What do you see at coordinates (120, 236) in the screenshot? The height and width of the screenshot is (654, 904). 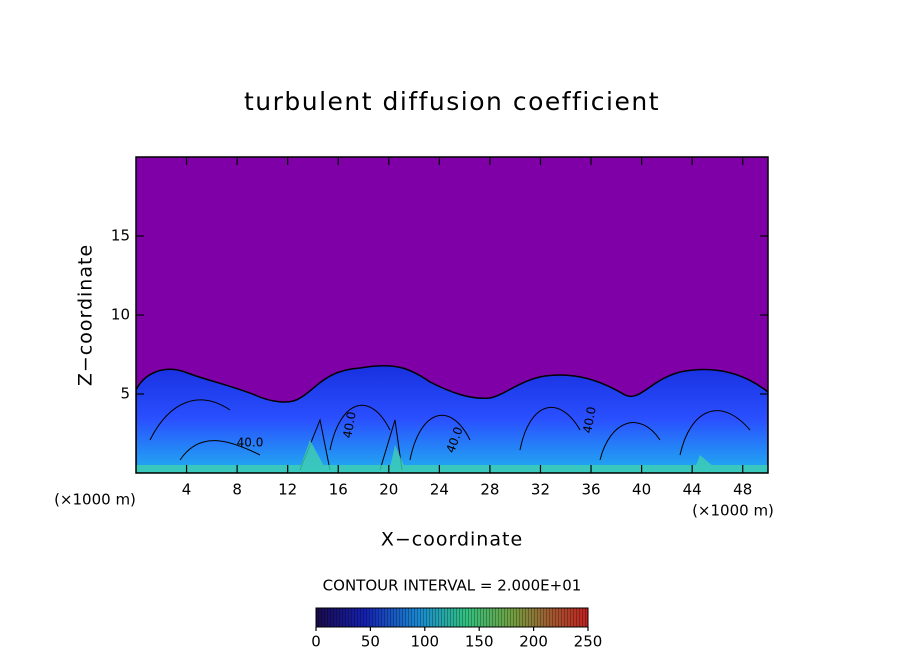 I see `y-tick-label: 15` at bounding box center [120, 236].